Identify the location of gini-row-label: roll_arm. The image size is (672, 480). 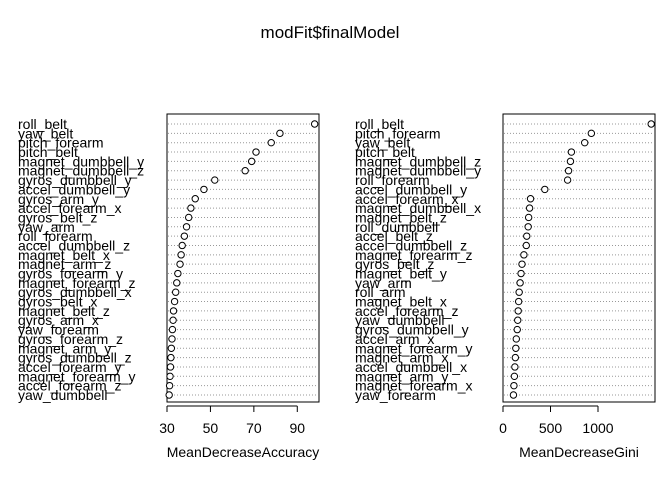
(380, 292).